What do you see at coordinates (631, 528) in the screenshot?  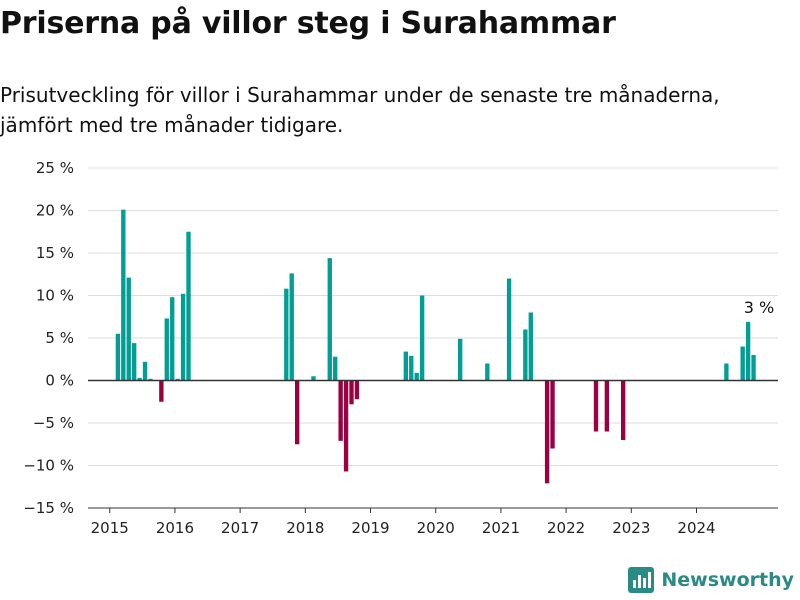 I see `x-tick-label: 2023` at bounding box center [631, 528].